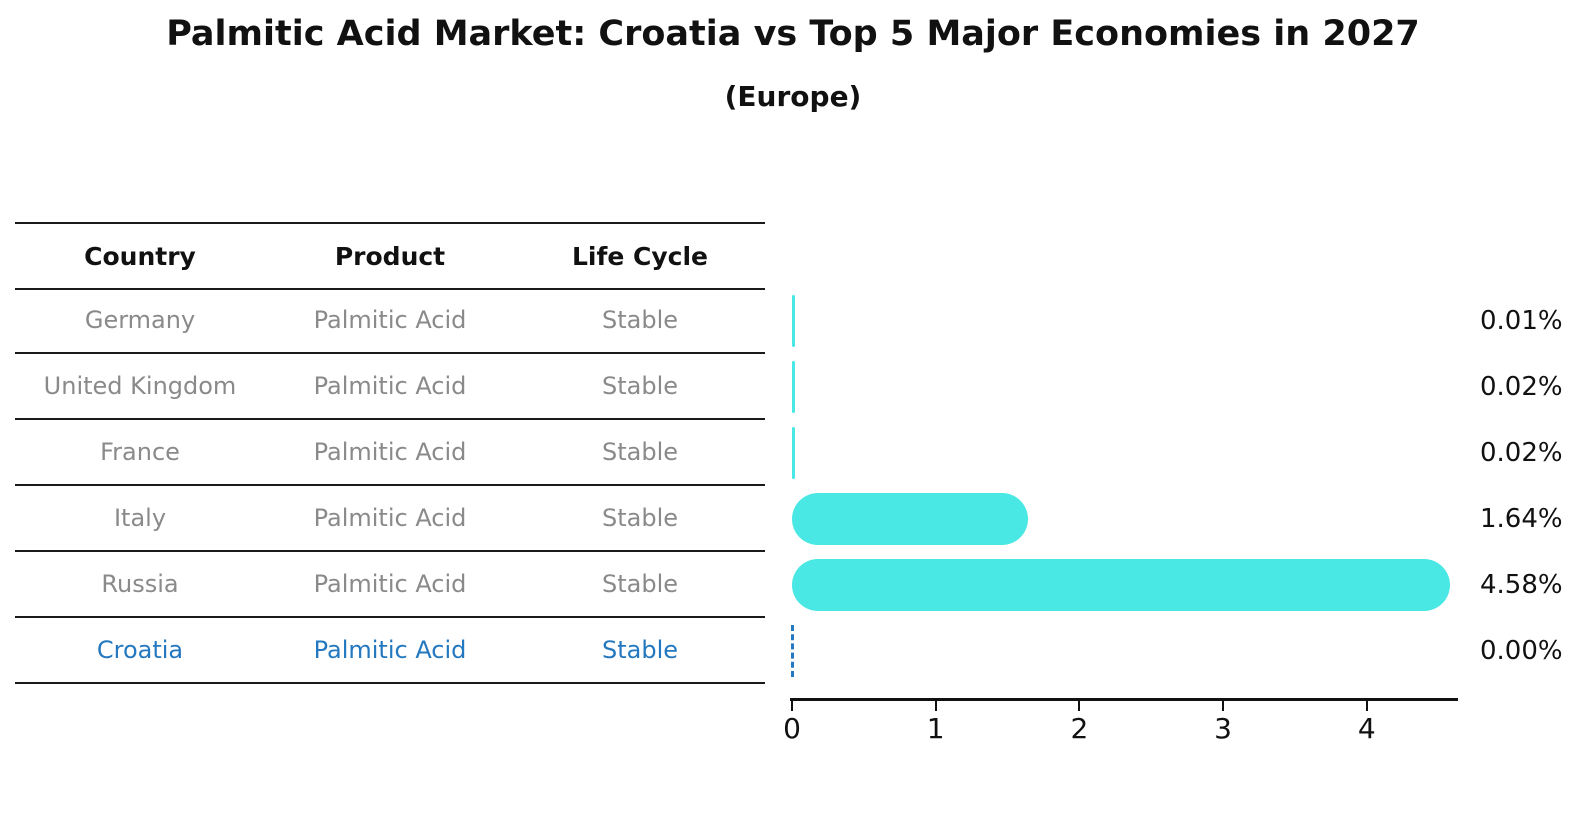 The width and height of the screenshot is (1586, 823). I want to click on table-header-row: Country Product Life Cycle, so click(390, 256).